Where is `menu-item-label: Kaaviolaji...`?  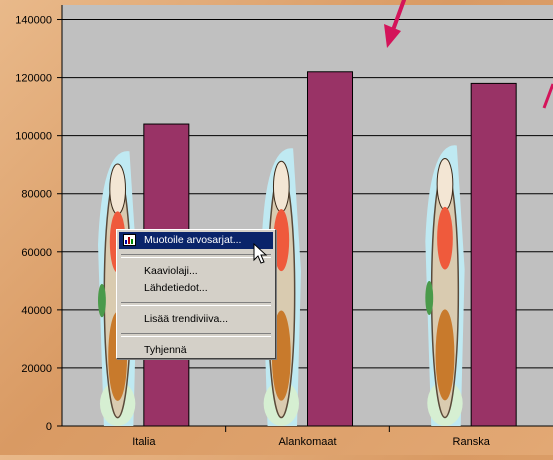 menu-item-label: Kaaviolaji... is located at coordinates (171, 271).